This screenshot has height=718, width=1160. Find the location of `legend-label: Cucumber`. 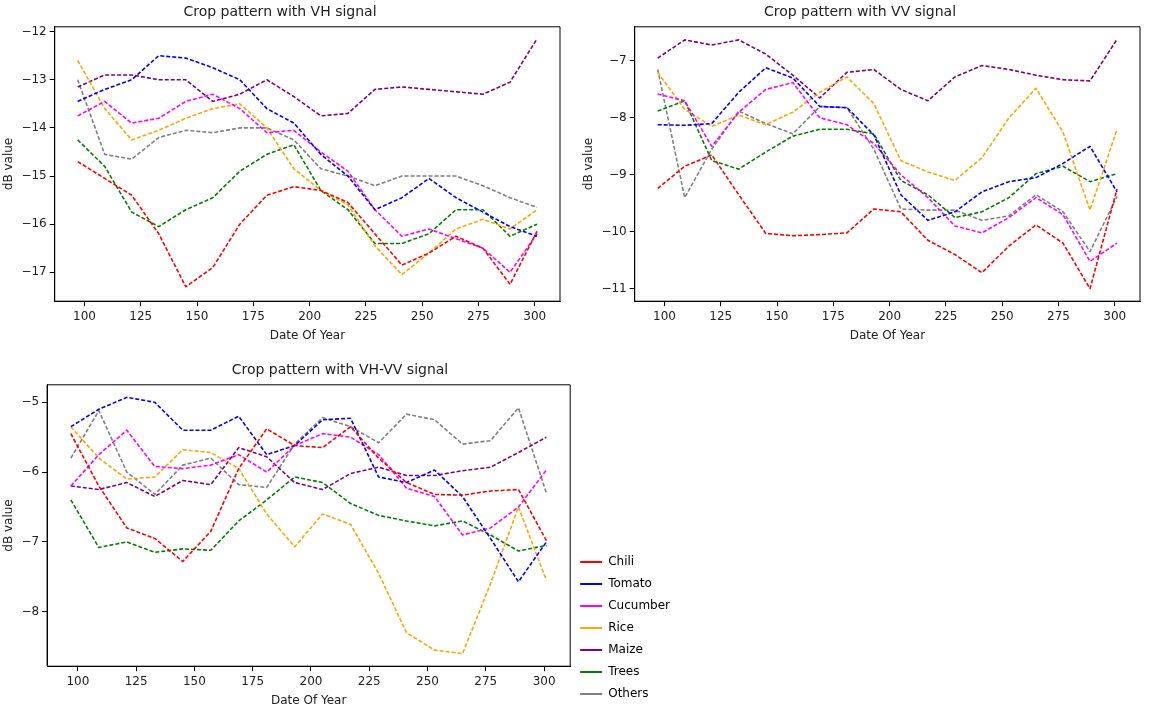

legend-label: Cucumber is located at coordinates (639, 605).